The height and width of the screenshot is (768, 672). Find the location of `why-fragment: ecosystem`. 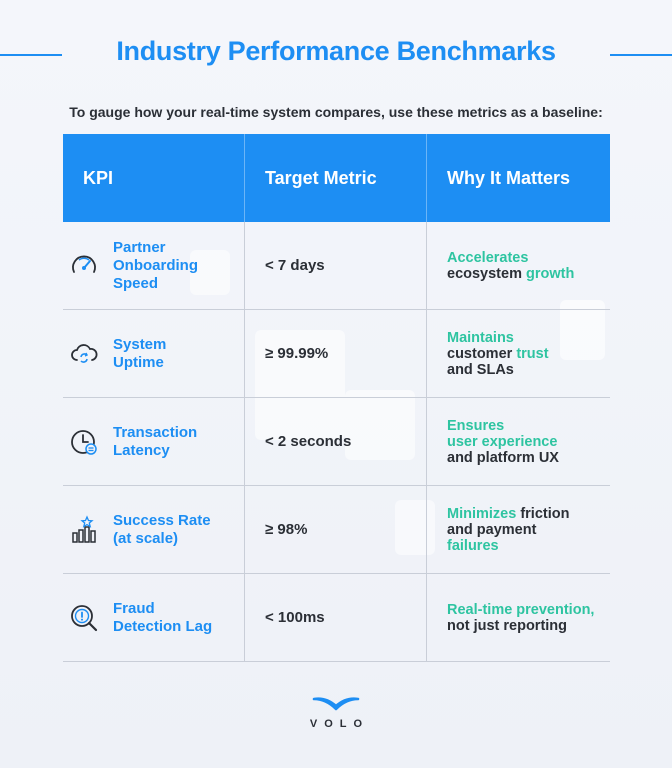

why-fragment: ecosystem is located at coordinates (486, 273).